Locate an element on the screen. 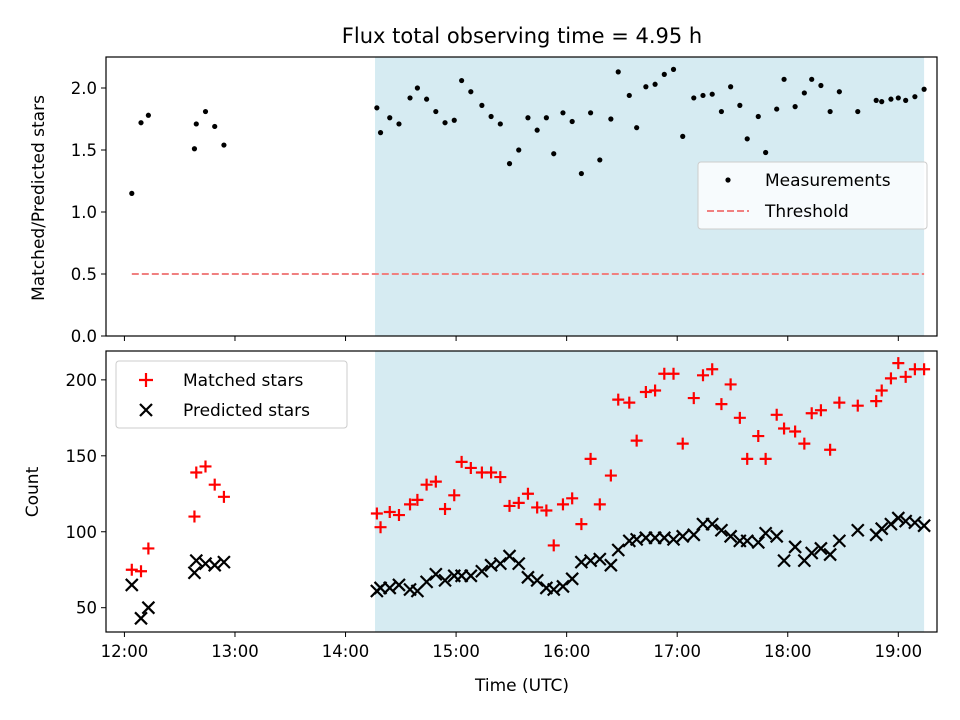 This screenshot has height=720, width=960. legend-measurements-label: Measurements is located at coordinates (828, 181).